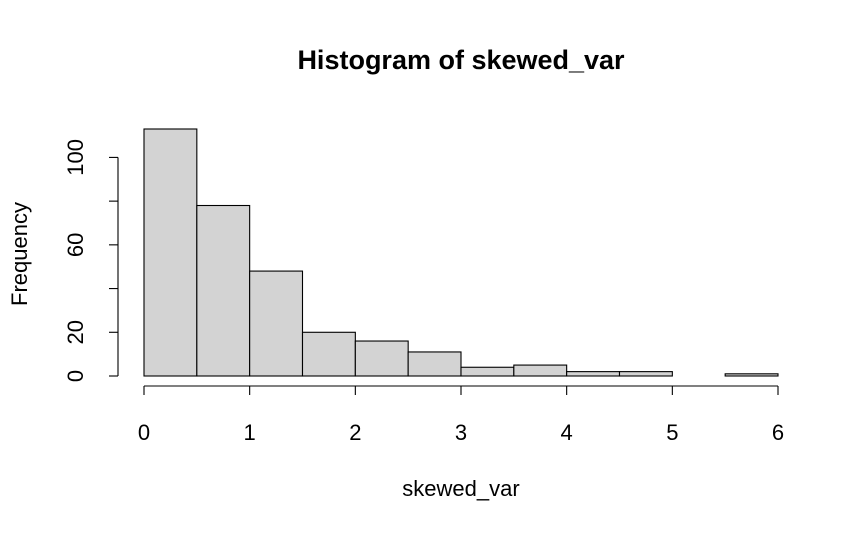 The image size is (864, 533). Describe the element at coordinates (460, 488) in the screenshot. I see `x-axis-label: skewed_var` at that location.